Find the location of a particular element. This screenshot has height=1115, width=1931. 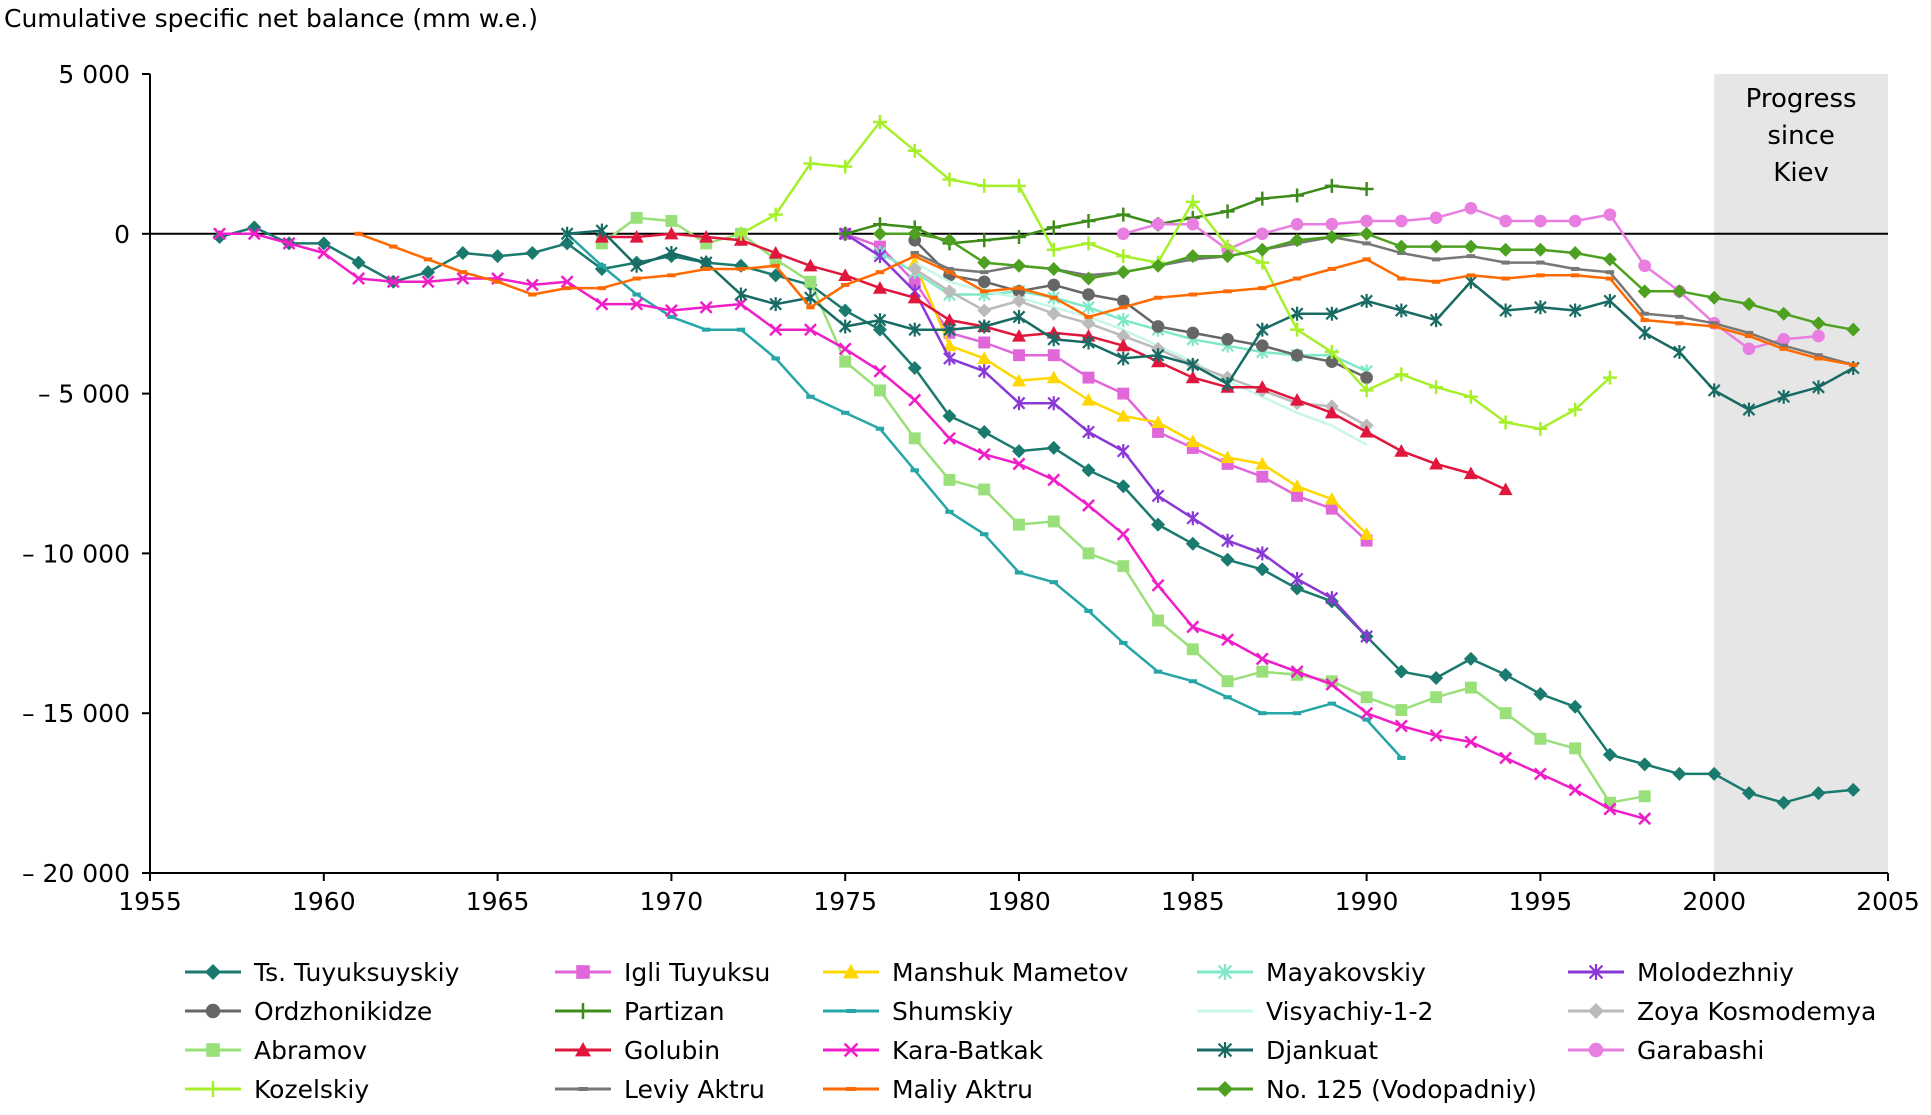

legend-label: Djankuat is located at coordinates (1322, 1050).